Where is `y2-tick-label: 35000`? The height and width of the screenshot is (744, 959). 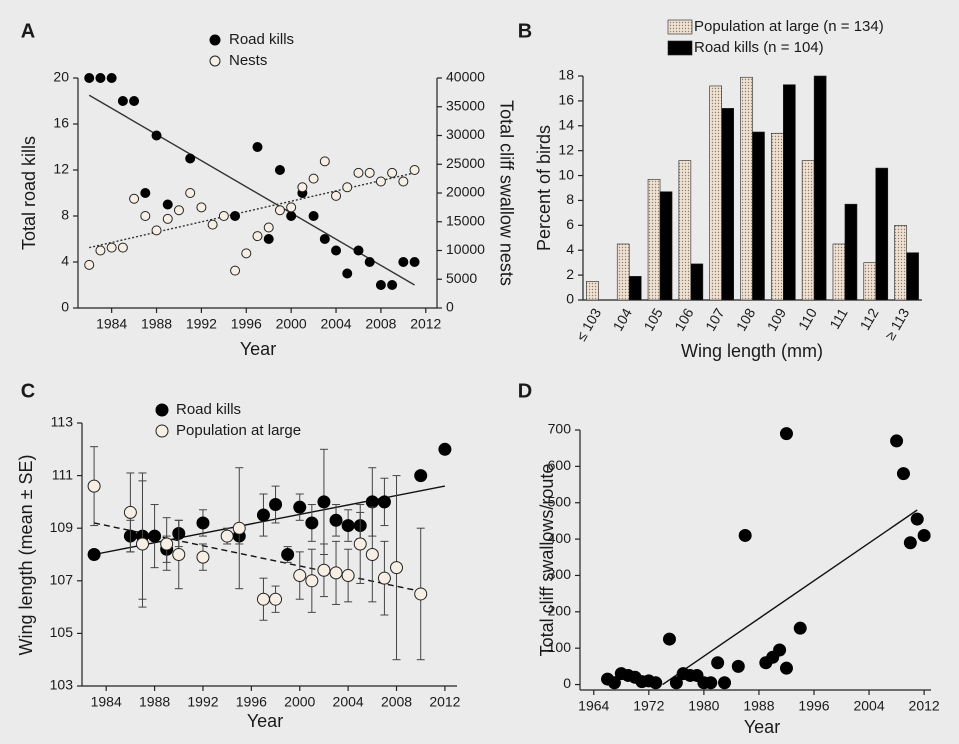 y2-tick-label: 35000 is located at coordinates (465, 105).